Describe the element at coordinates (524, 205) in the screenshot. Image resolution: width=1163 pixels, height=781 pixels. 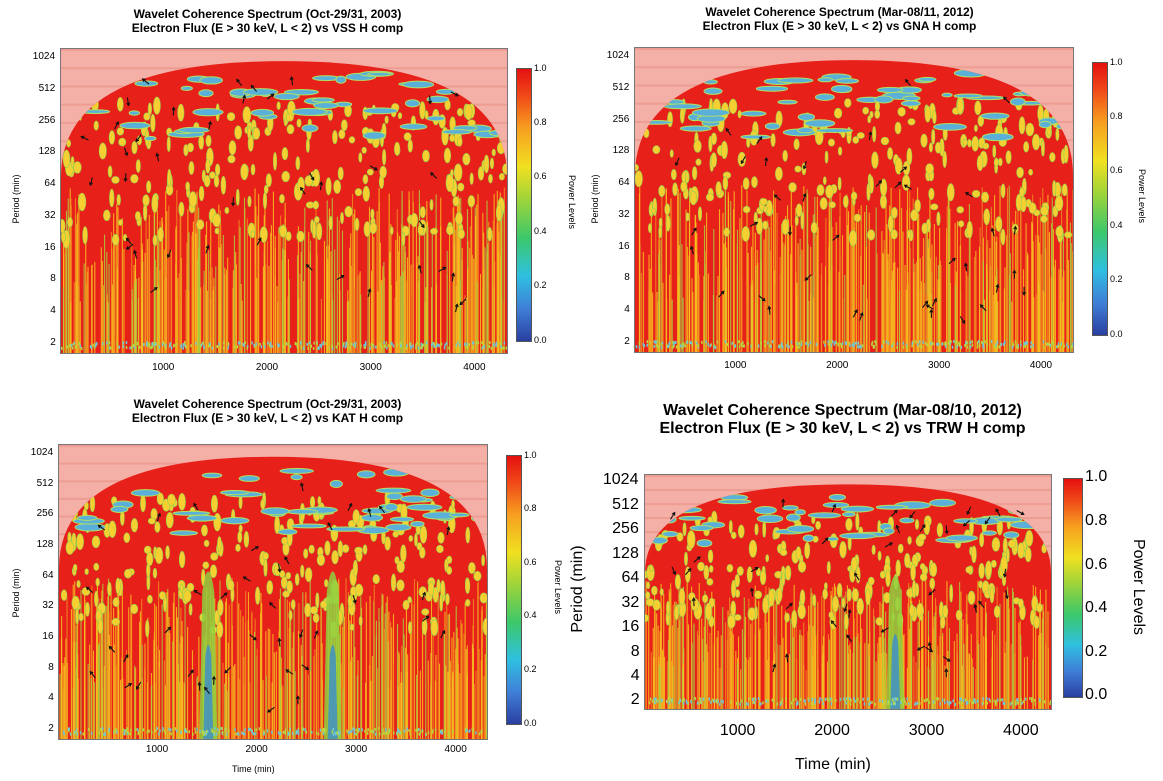
I see `colorbar` at that location.